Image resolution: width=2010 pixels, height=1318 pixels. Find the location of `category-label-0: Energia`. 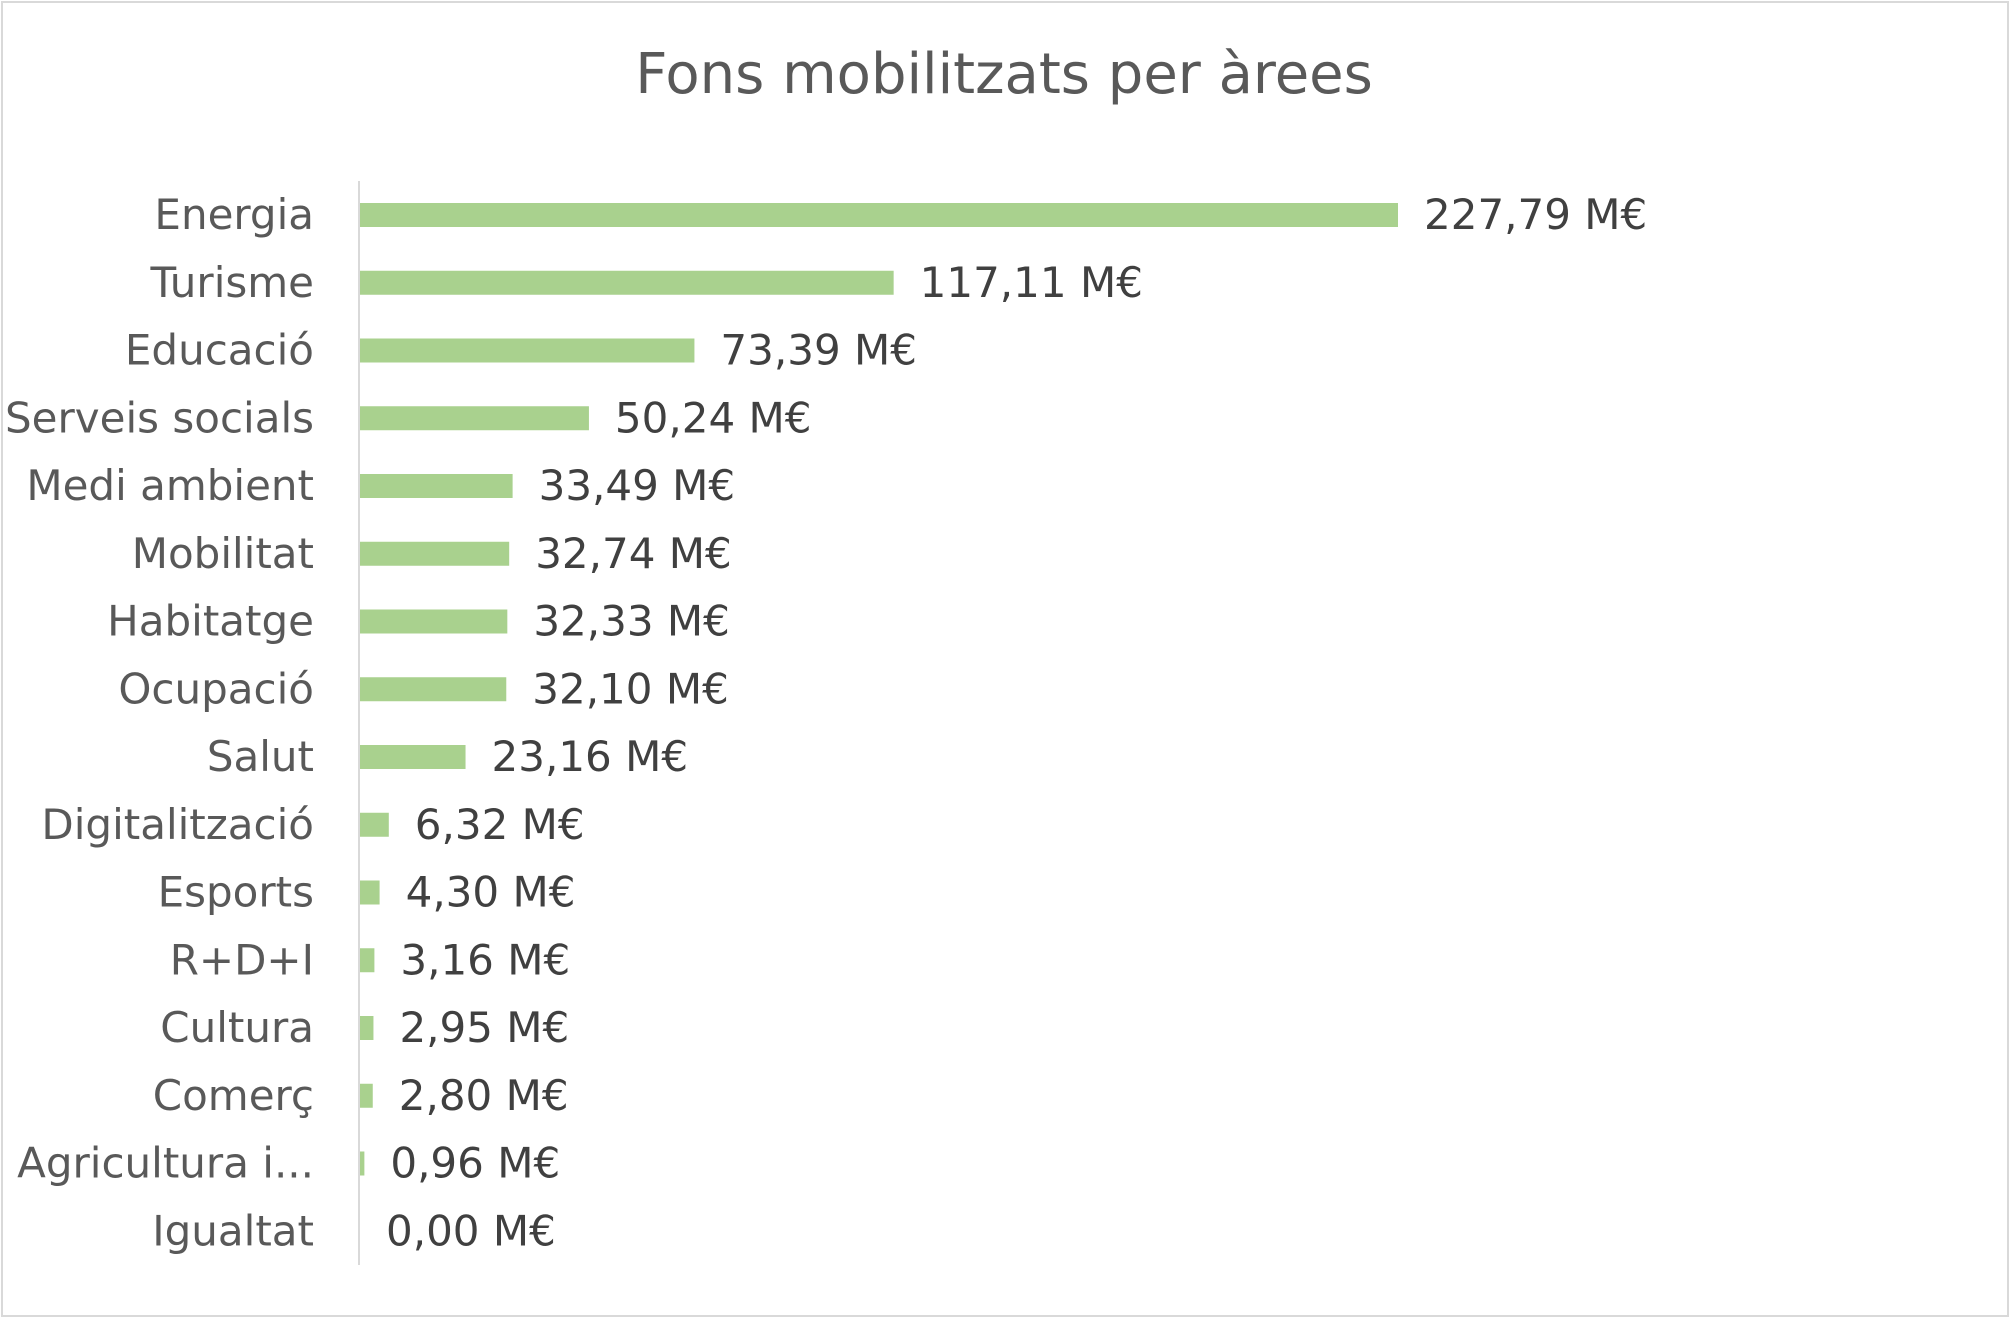

category-label-0: Energia is located at coordinates (234, 214).